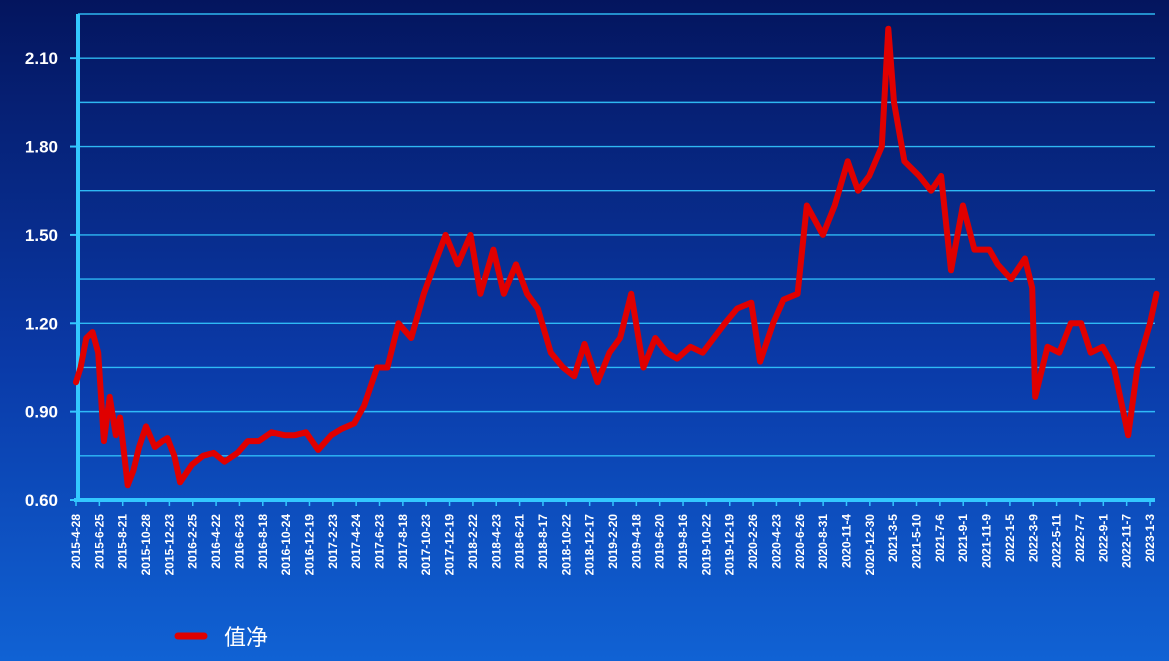 Image resolution: width=1169 pixels, height=661 pixels. What do you see at coordinates (1103, 538) in the screenshot?
I see `x-tick-label: 2022-9-1` at bounding box center [1103, 538].